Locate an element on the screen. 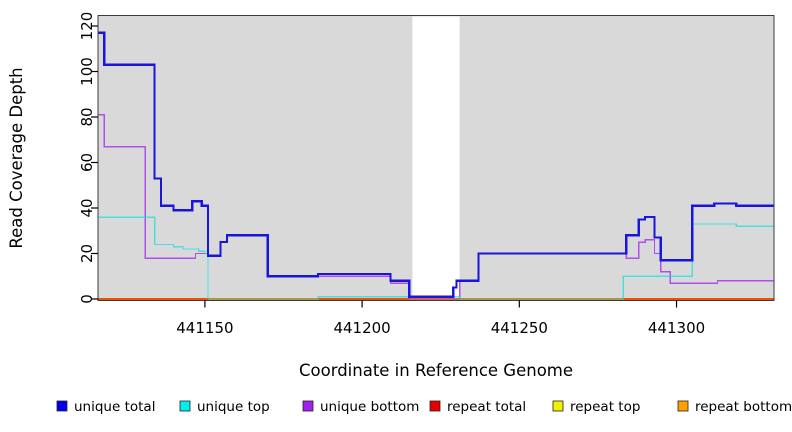 The width and height of the screenshot is (792, 432). x-tick-label: 441300 is located at coordinates (676, 328).